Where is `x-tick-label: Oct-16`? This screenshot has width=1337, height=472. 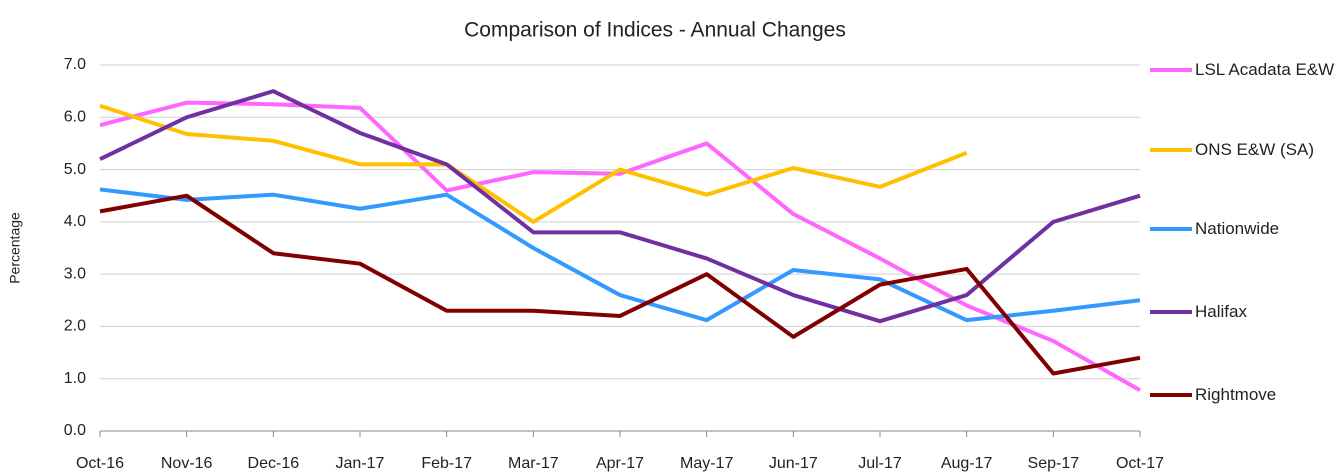 x-tick-label: Oct-16 is located at coordinates (100, 463).